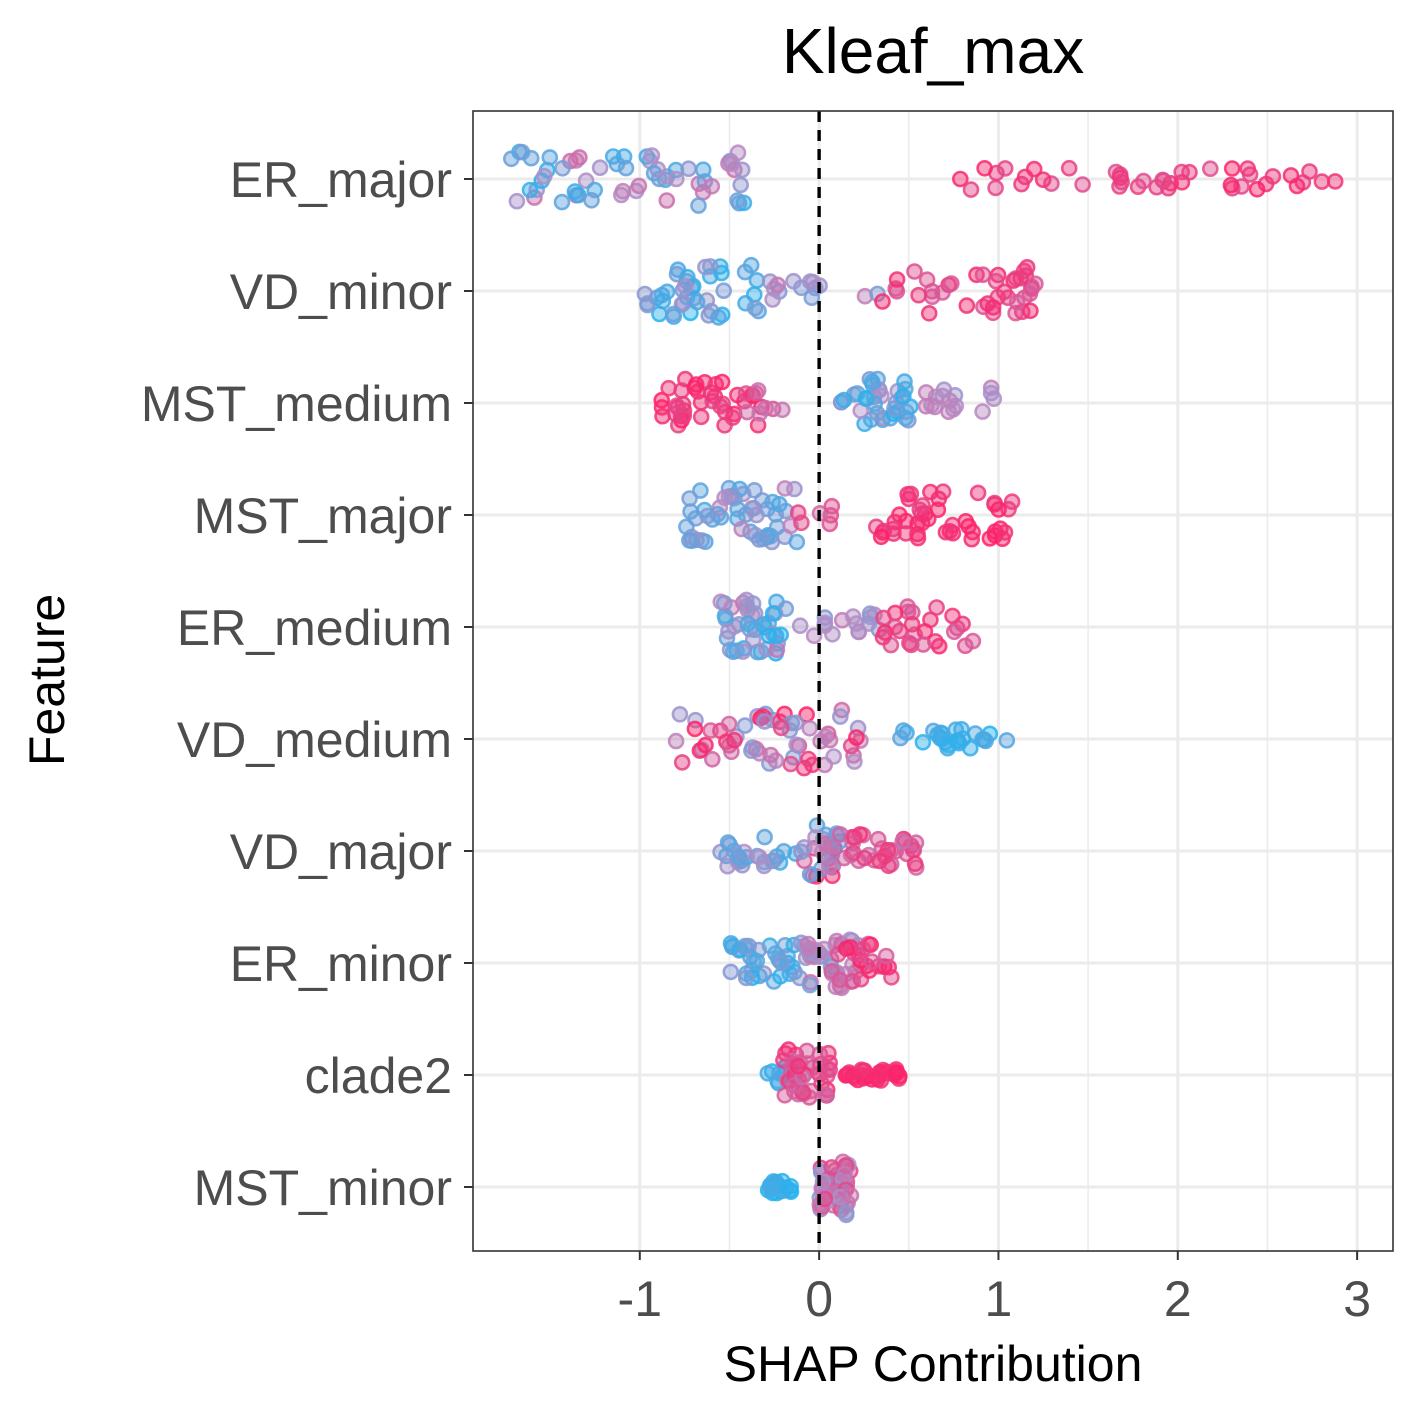 The height and width of the screenshot is (1417, 1417). Describe the element at coordinates (296, 404) in the screenshot. I see `y-tick-label-feature: MST_medium` at that location.